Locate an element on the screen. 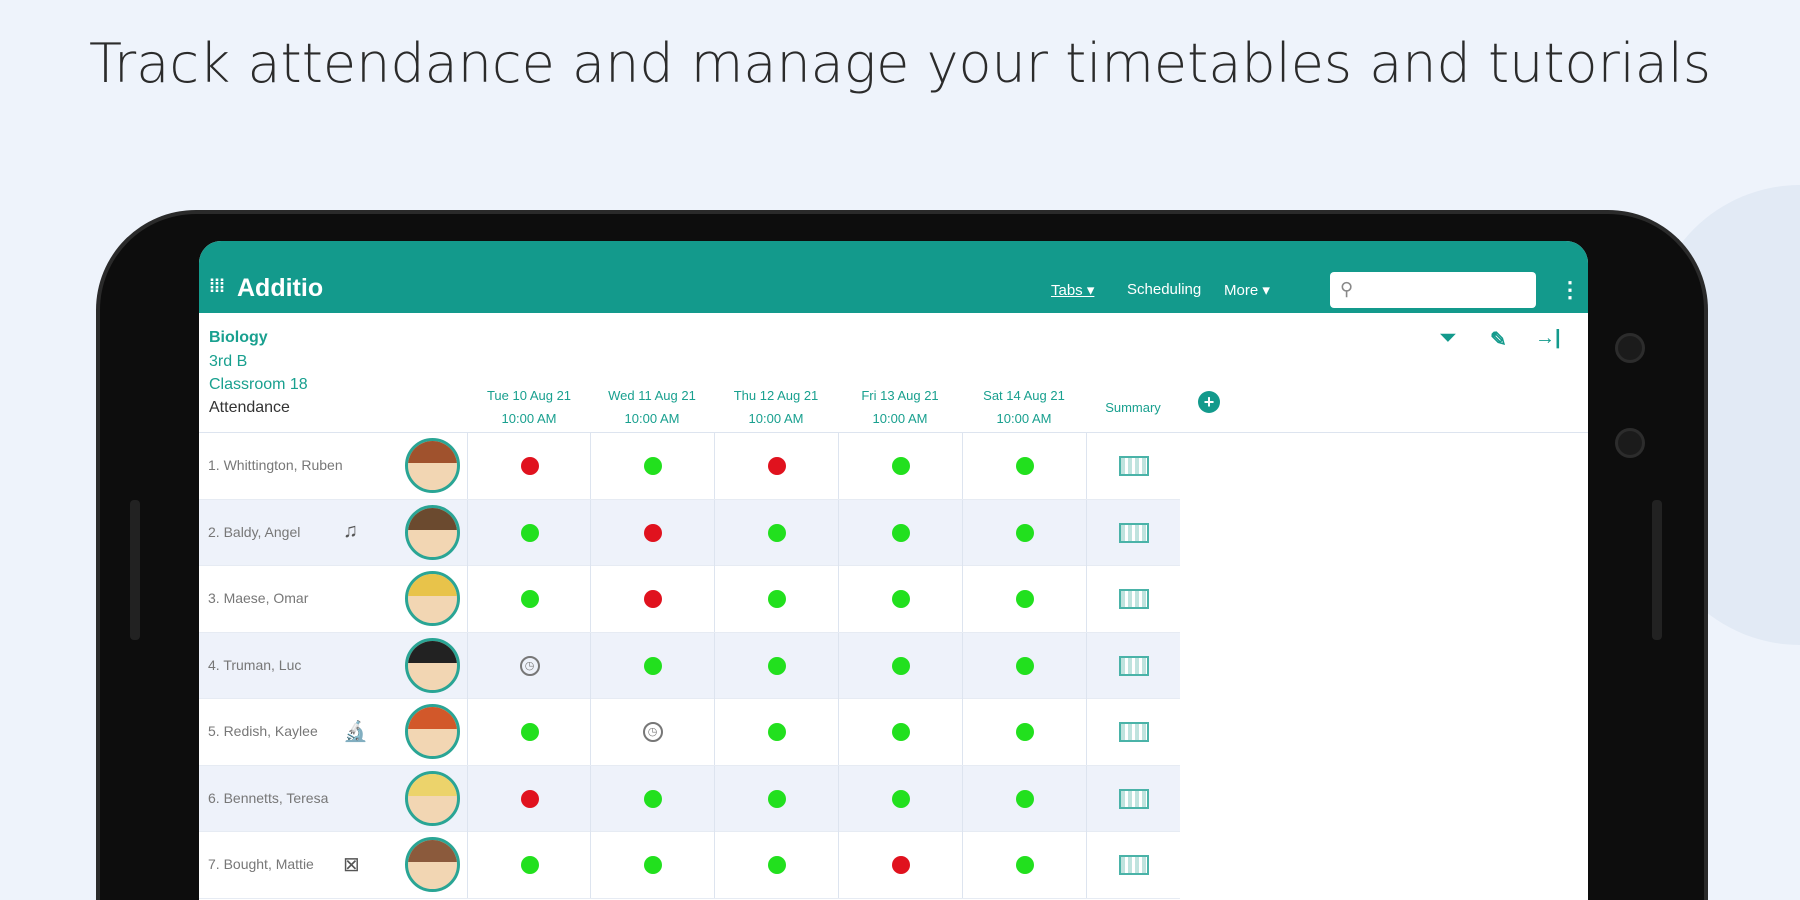 Image resolution: width=1800 pixels, height=900 pixels. search-icon: ⚲ is located at coordinates (1347, 289).